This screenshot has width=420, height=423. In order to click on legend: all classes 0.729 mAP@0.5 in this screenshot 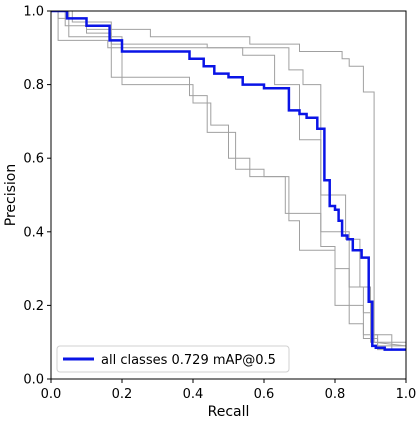, I will do `click(173, 359)`.